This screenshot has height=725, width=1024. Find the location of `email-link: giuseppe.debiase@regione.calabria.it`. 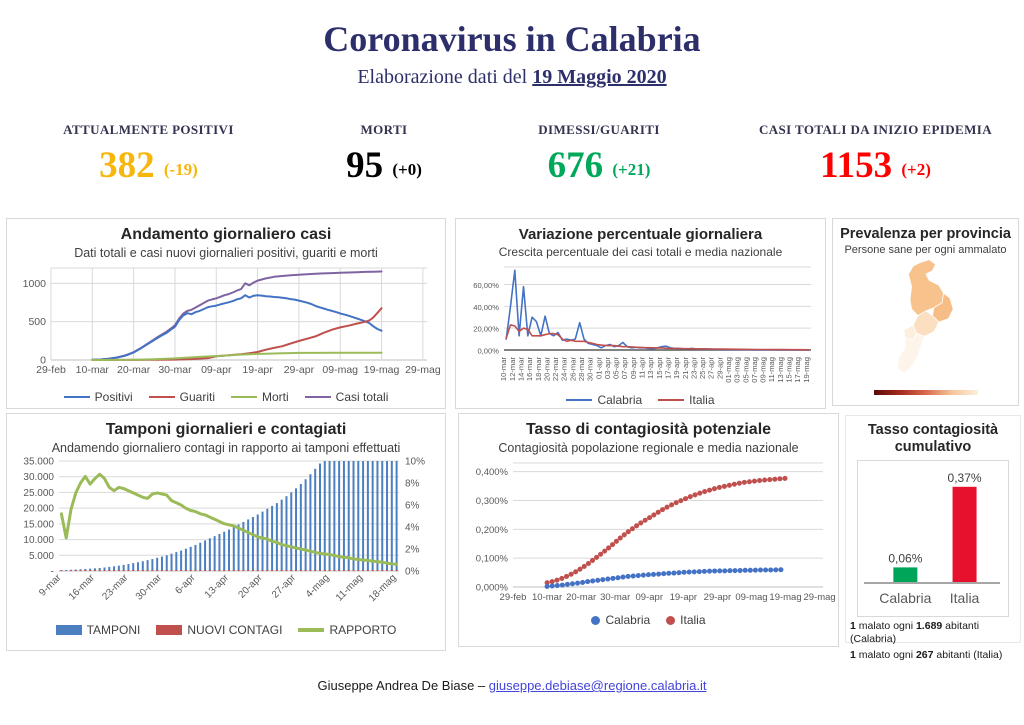

email-link: giuseppe.debiase@regione.calabria.it is located at coordinates (597, 685).